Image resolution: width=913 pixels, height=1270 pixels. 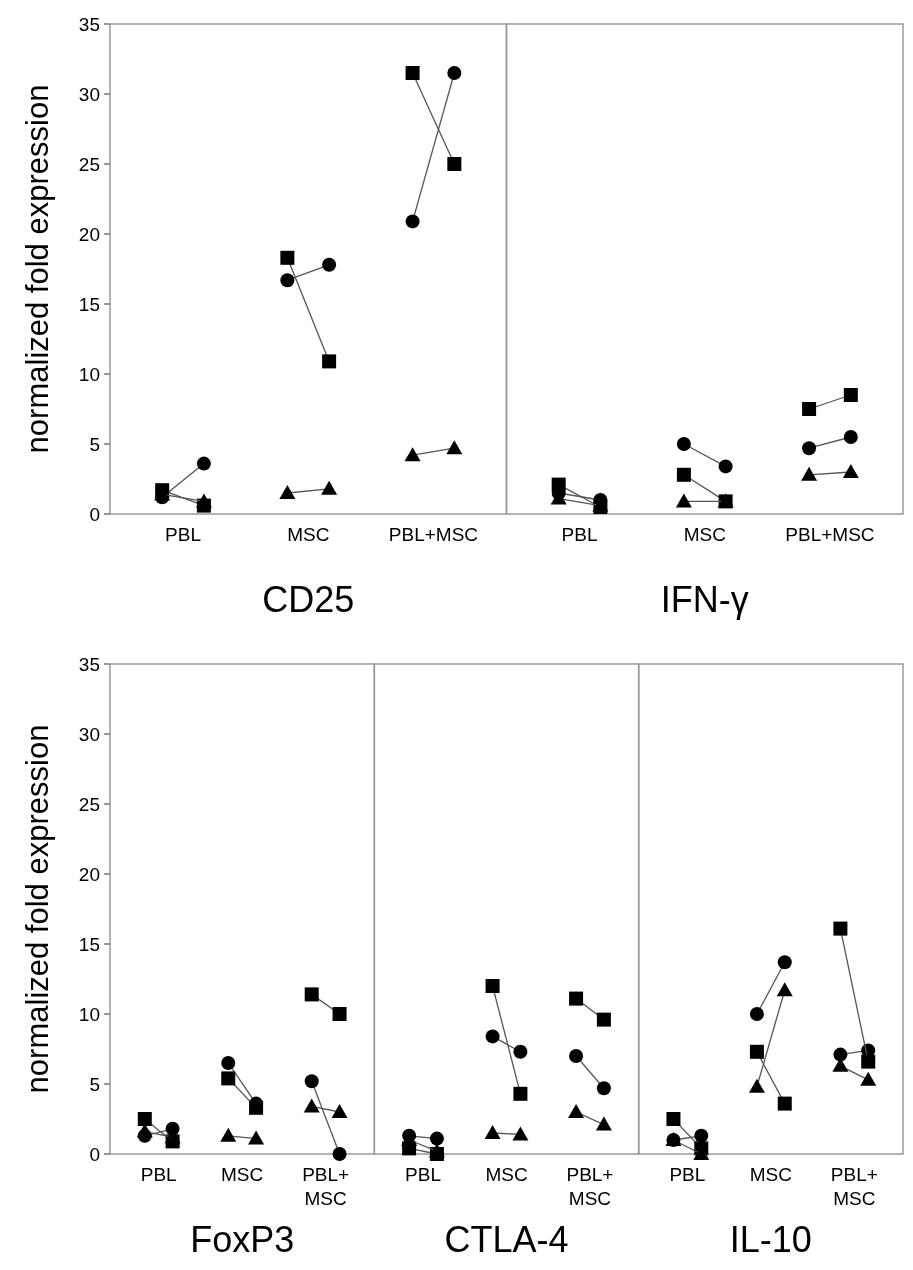 What do you see at coordinates (308, 599) in the screenshot?
I see `x-axis-title: CD25` at bounding box center [308, 599].